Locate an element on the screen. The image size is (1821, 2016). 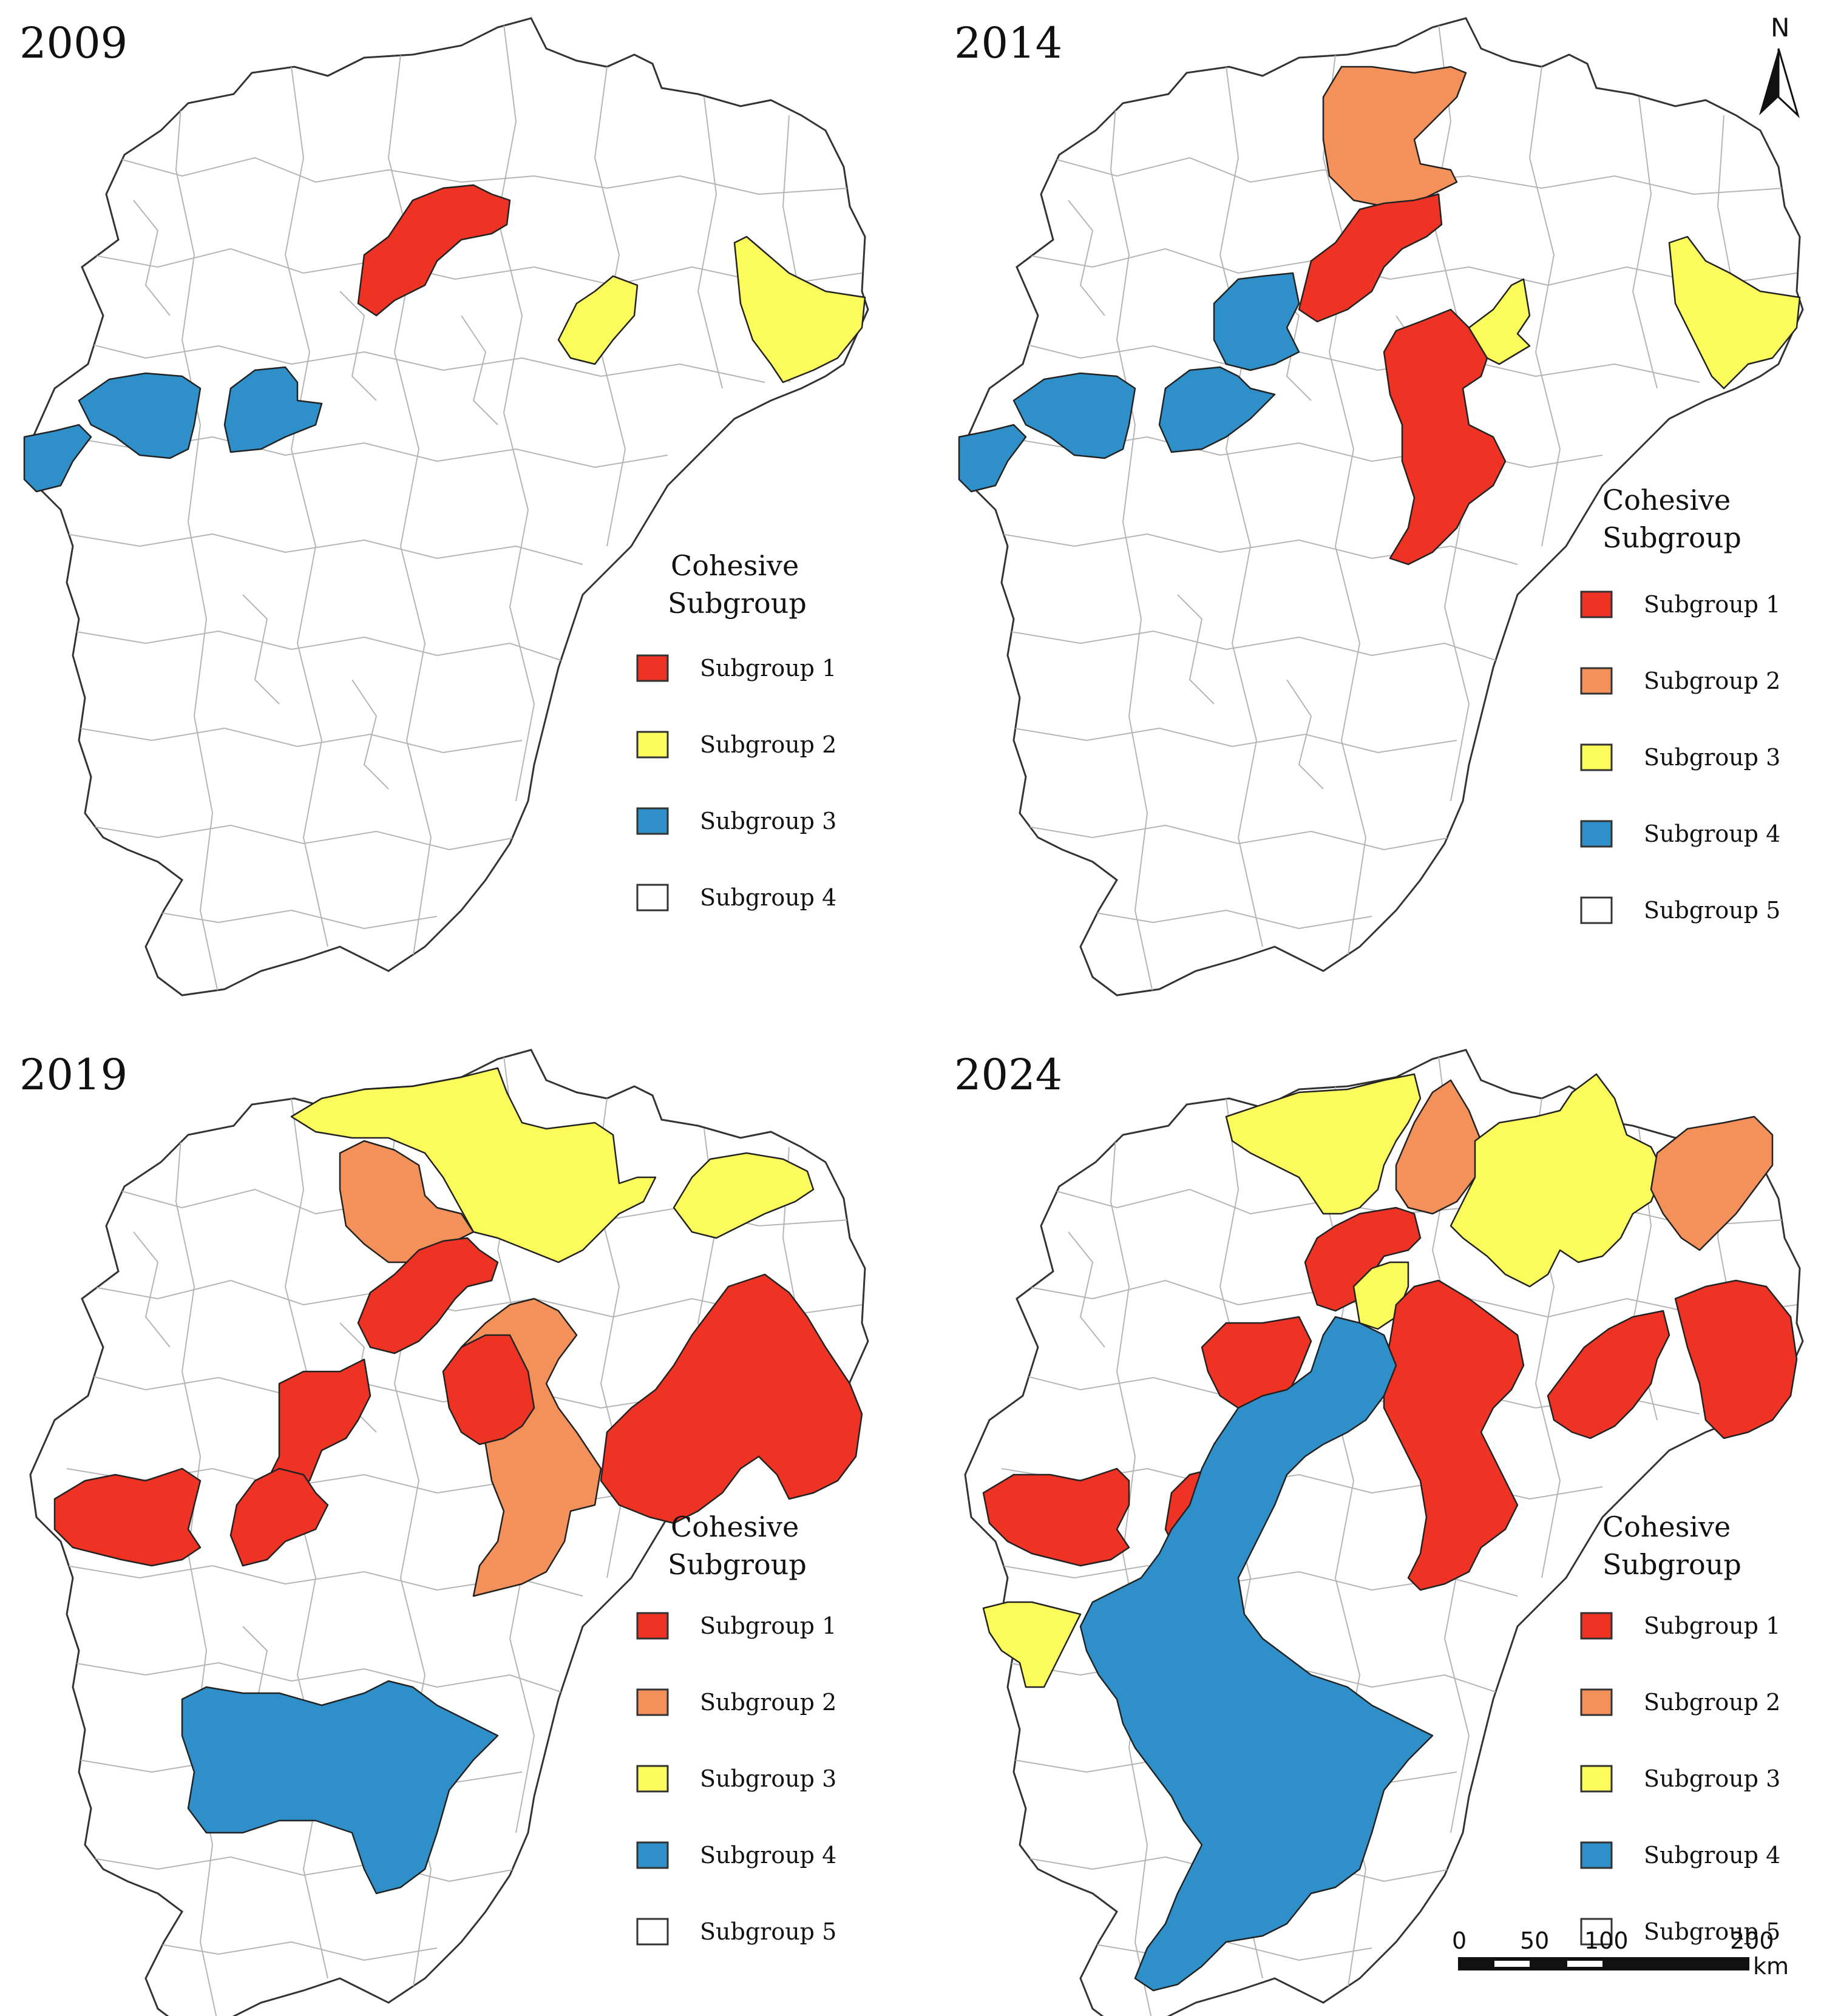
scale-tick-200: 200 is located at coordinates (1752, 1941).